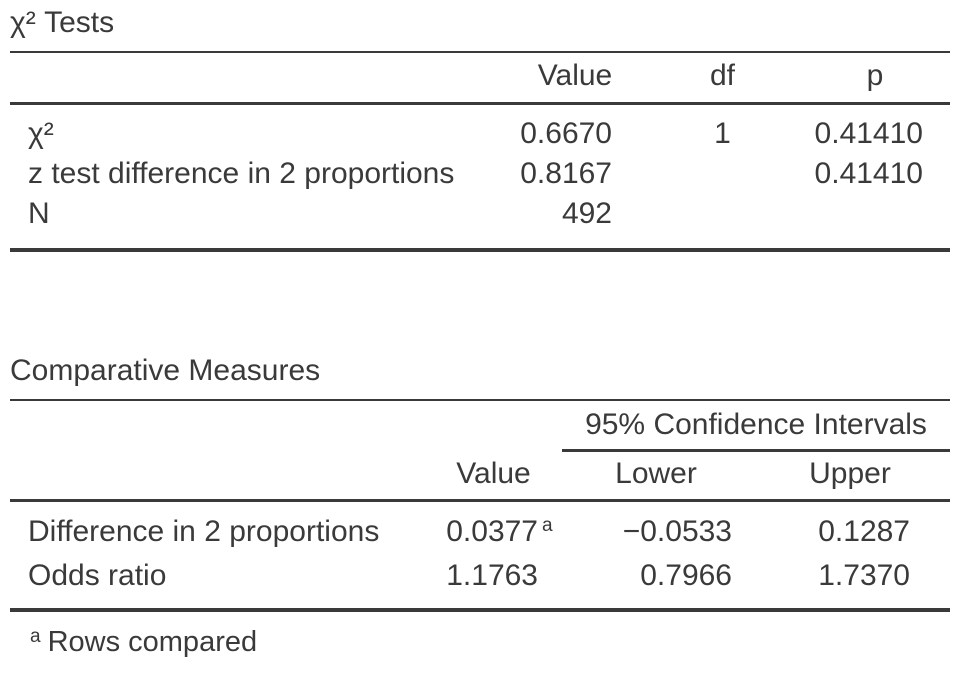 This screenshot has width=956, height=673. I want to click on table-row-odds-ratio: Odds ratio 1.1763 0.7966 1.7370, so click(480, 583).